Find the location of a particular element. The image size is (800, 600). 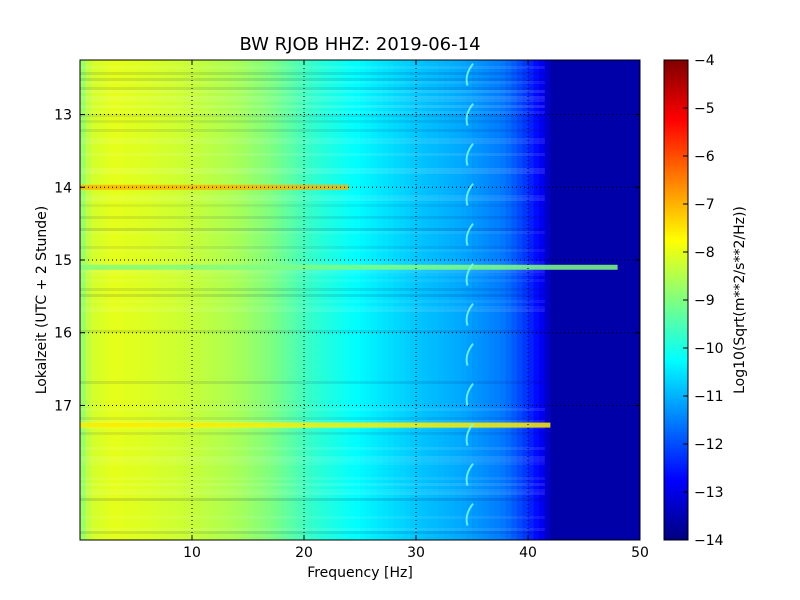

colorbar-tick-label: −10 is located at coordinates (709, 349).